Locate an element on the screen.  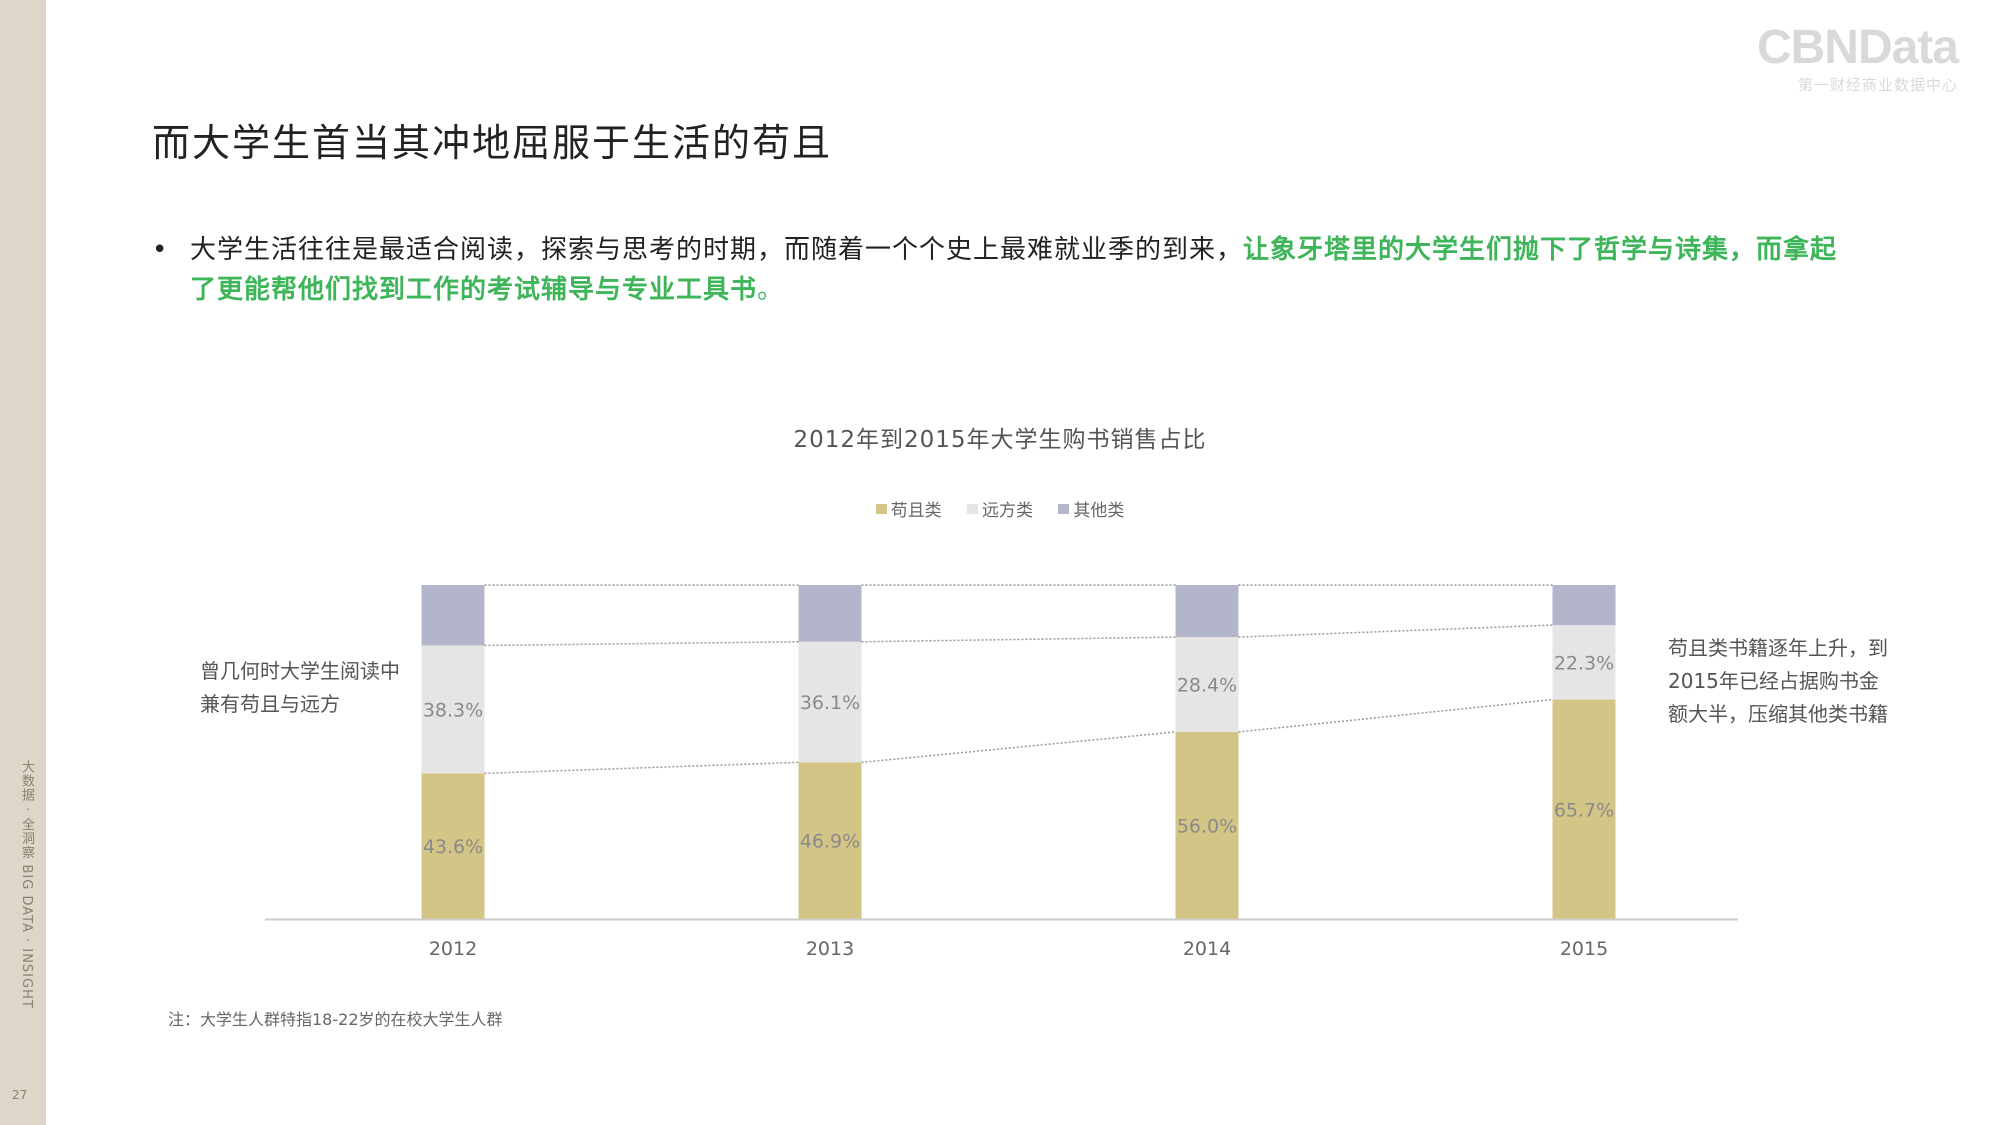
data-label-2015-1: 22.3% is located at coordinates (1584, 663).